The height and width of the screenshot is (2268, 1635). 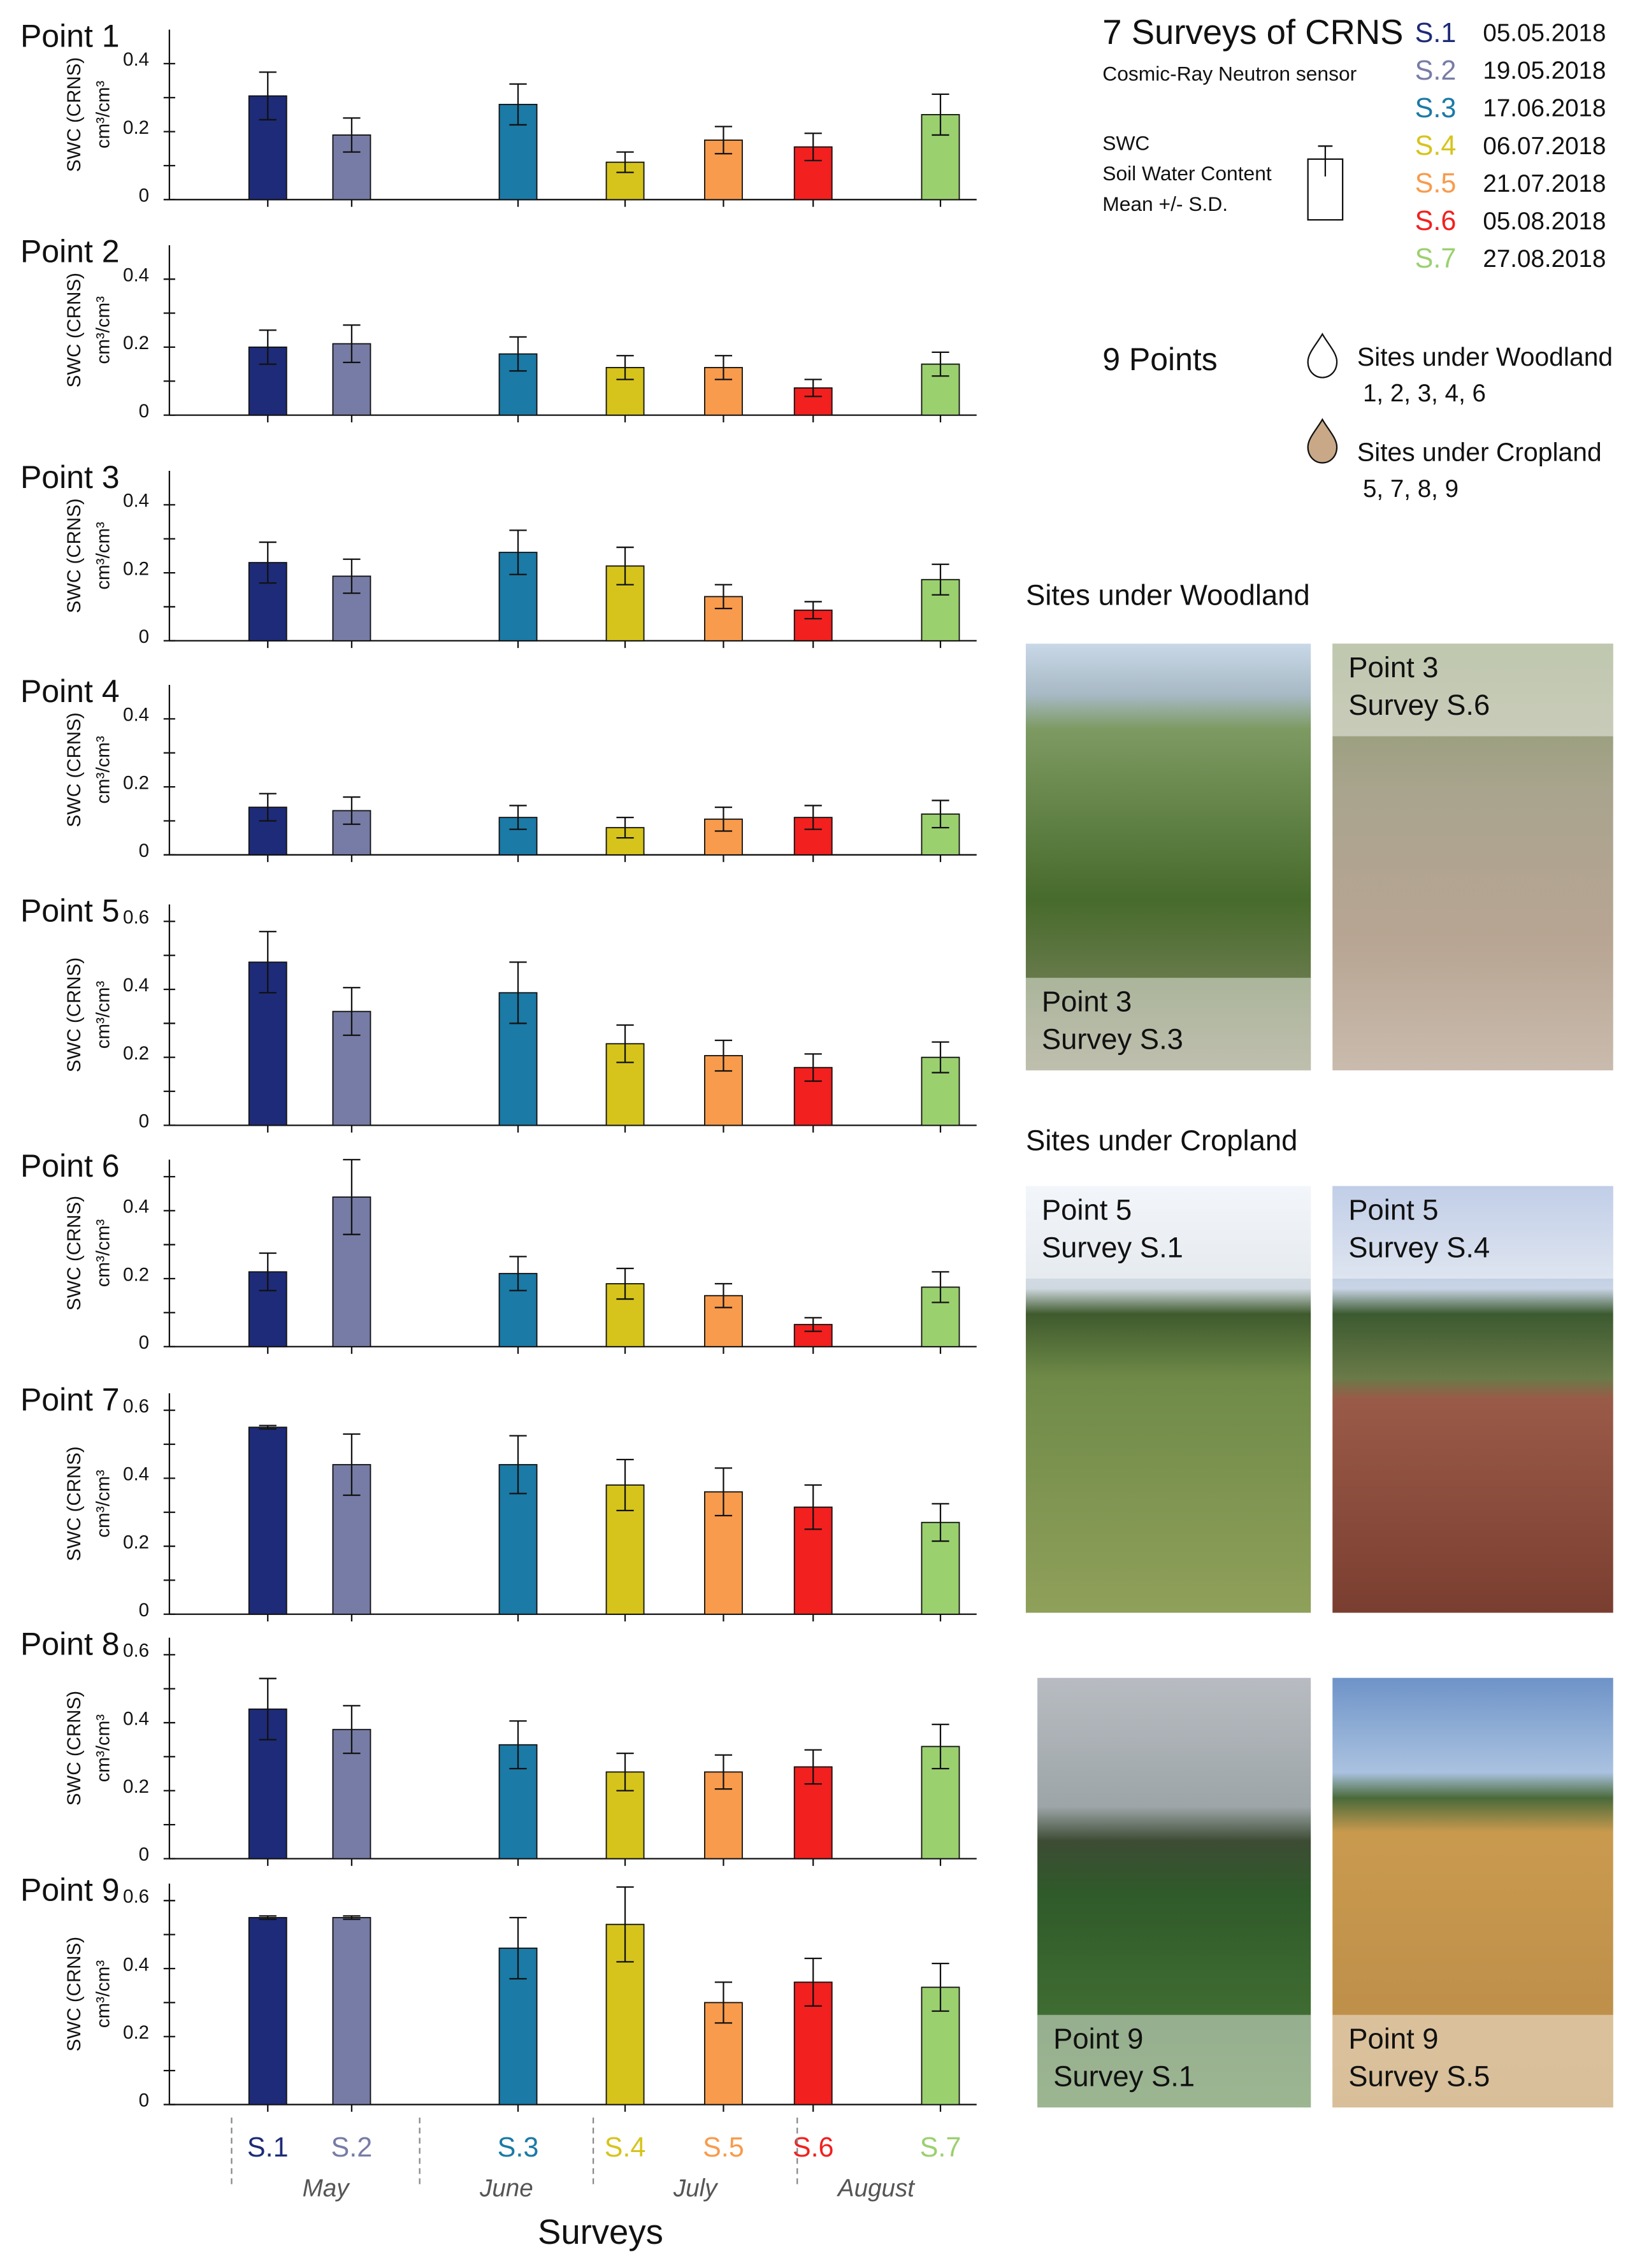 I want to click on chart-title: Point 9, so click(x=69, y=1889).